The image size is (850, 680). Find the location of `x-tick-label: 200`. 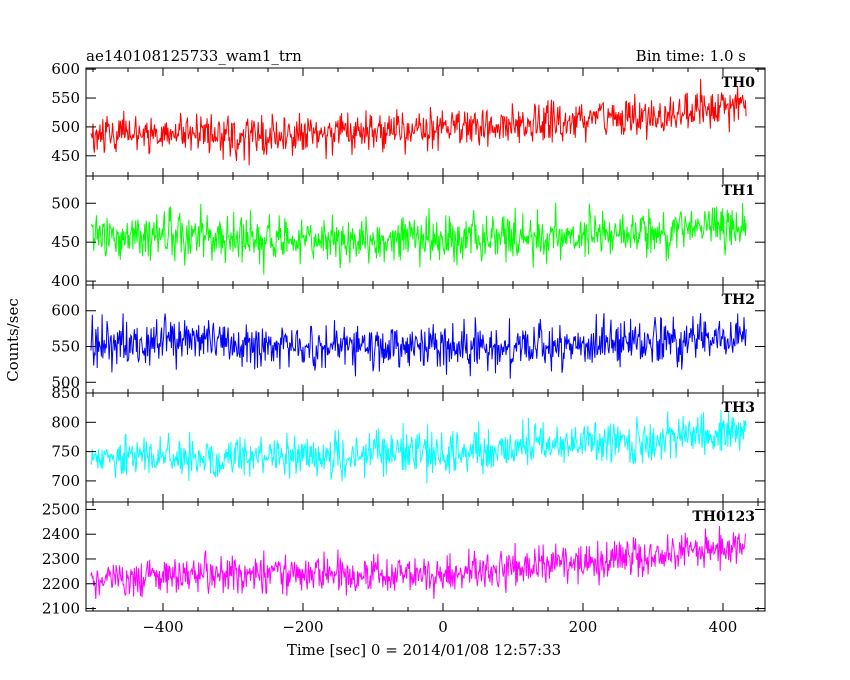

x-tick-label: 200 is located at coordinates (583, 627).